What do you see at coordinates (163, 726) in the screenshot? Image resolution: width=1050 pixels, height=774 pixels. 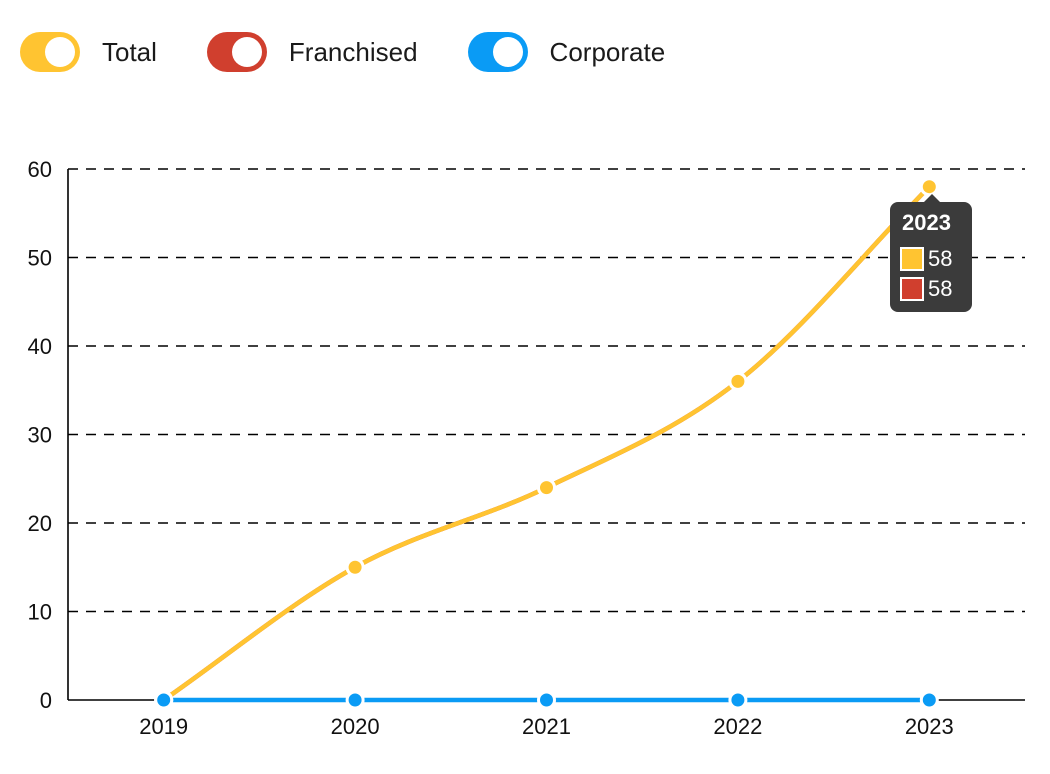 I see `x-tick-label: 2019` at bounding box center [163, 726].